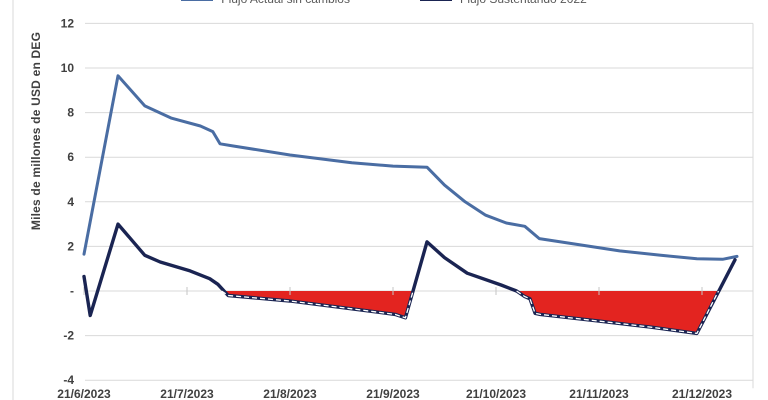 The image size is (768, 400). Describe the element at coordinates (70, 113) in the screenshot. I see `svg-text: 8` at that location.